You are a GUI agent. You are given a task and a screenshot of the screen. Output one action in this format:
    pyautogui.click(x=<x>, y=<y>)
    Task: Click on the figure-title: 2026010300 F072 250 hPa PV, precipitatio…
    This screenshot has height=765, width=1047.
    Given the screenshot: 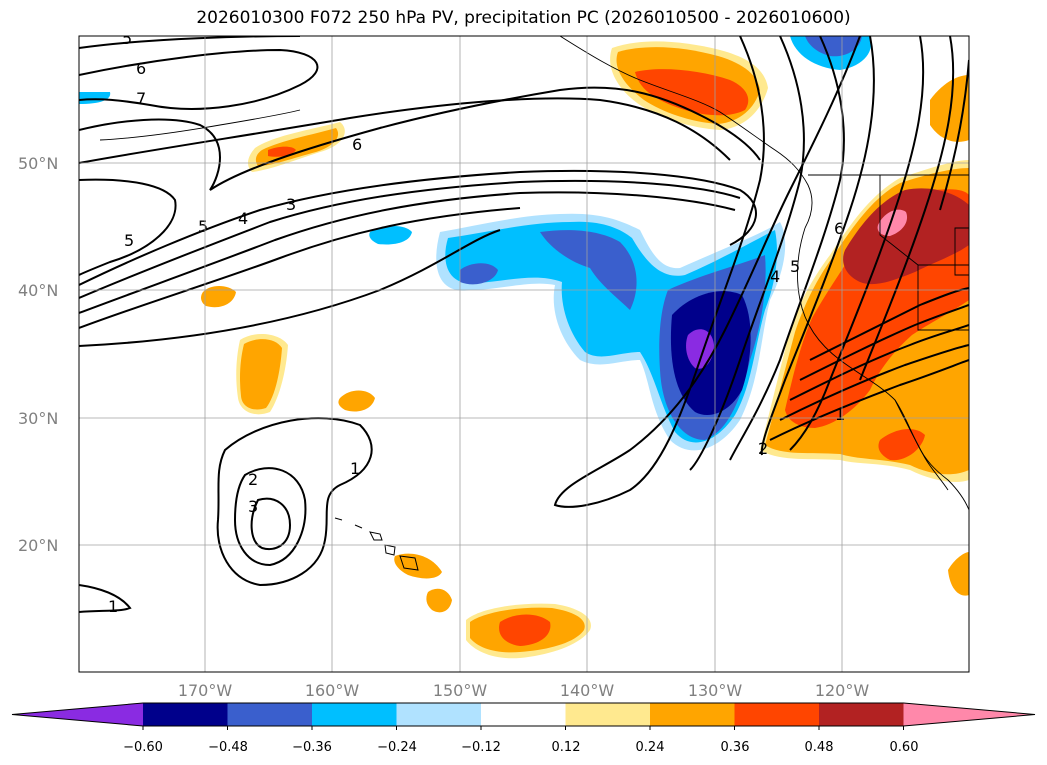 What is the action you would take?
    pyautogui.click(x=523, y=18)
    